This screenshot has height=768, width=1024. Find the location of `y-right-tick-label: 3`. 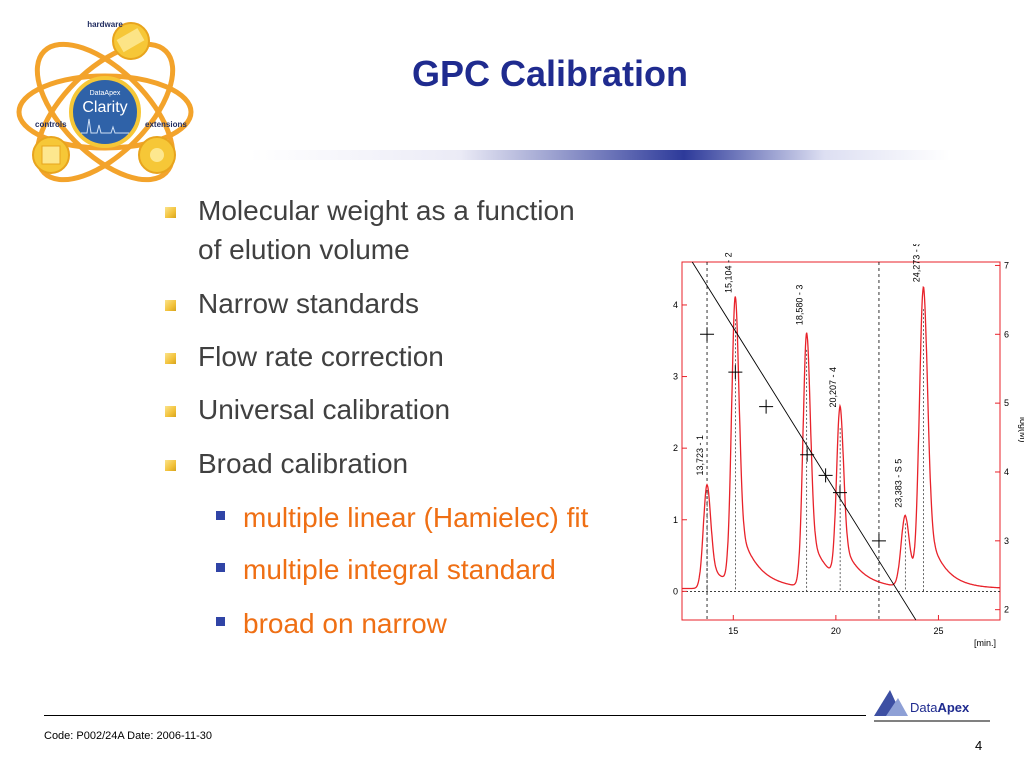

y-right-tick-label: 3 is located at coordinates (1006, 541).